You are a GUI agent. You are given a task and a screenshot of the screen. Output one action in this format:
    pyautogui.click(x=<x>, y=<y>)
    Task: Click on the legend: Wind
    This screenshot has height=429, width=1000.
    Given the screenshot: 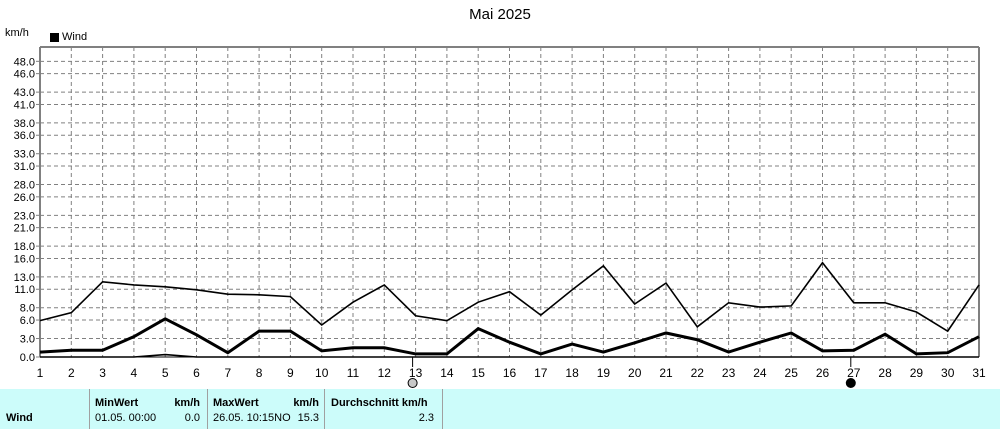 What is the action you would take?
    pyautogui.click(x=68, y=37)
    